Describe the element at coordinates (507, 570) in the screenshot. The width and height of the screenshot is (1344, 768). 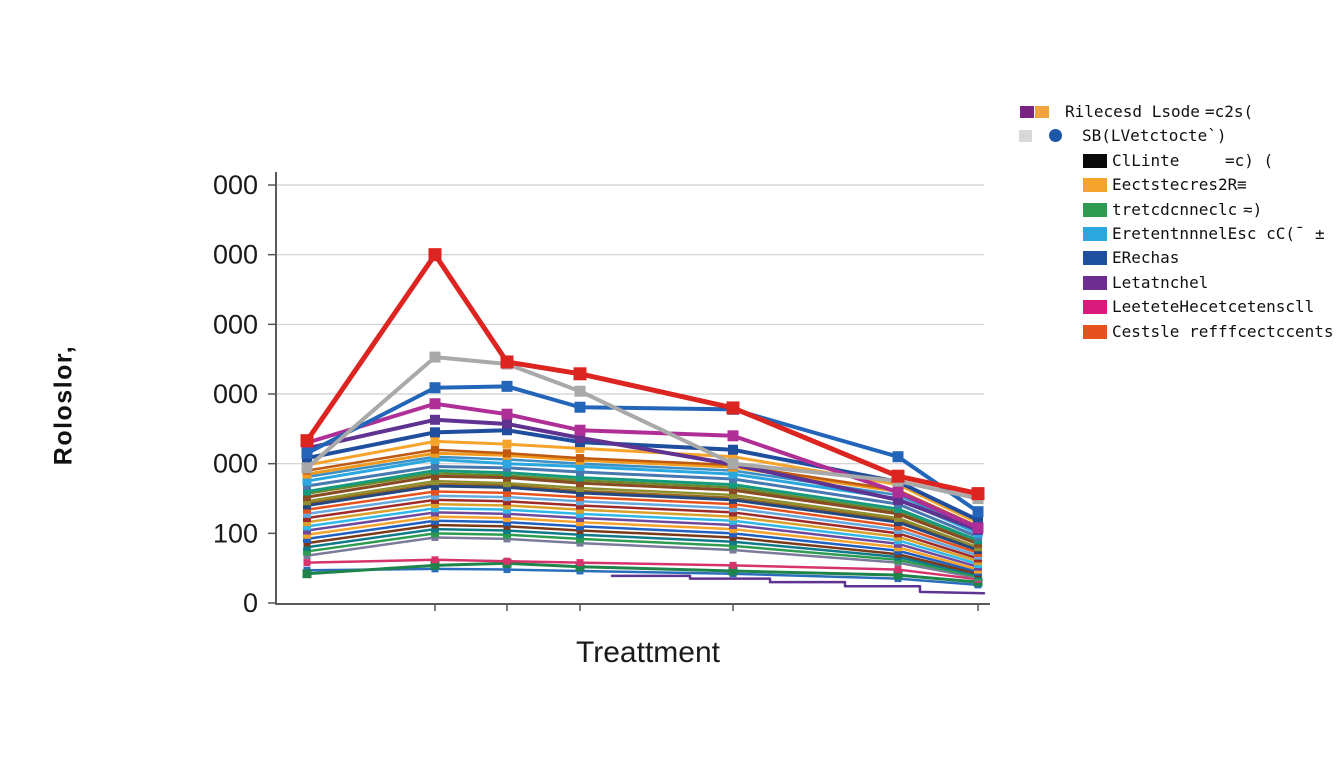
I see `series-marker-b23` at that location.